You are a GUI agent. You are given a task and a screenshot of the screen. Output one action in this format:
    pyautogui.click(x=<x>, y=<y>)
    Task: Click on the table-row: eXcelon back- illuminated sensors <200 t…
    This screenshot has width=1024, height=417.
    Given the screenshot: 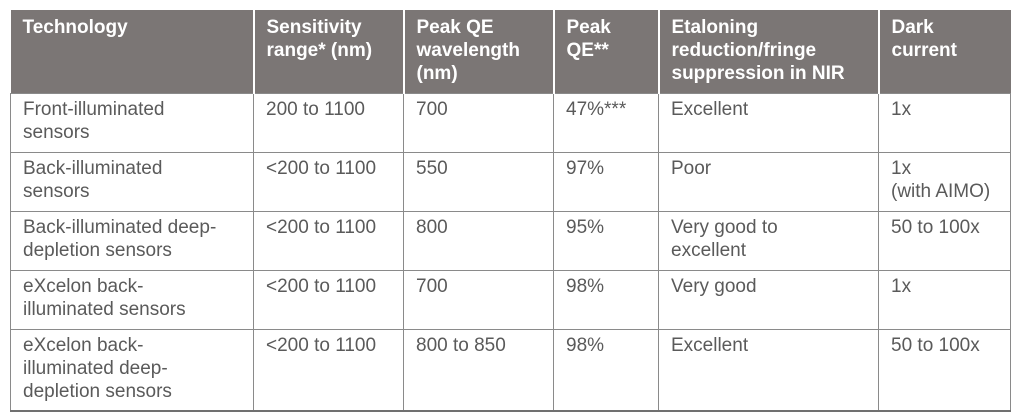 What is the action you would take?
    pyautogui.click(x=510, y=300)
    